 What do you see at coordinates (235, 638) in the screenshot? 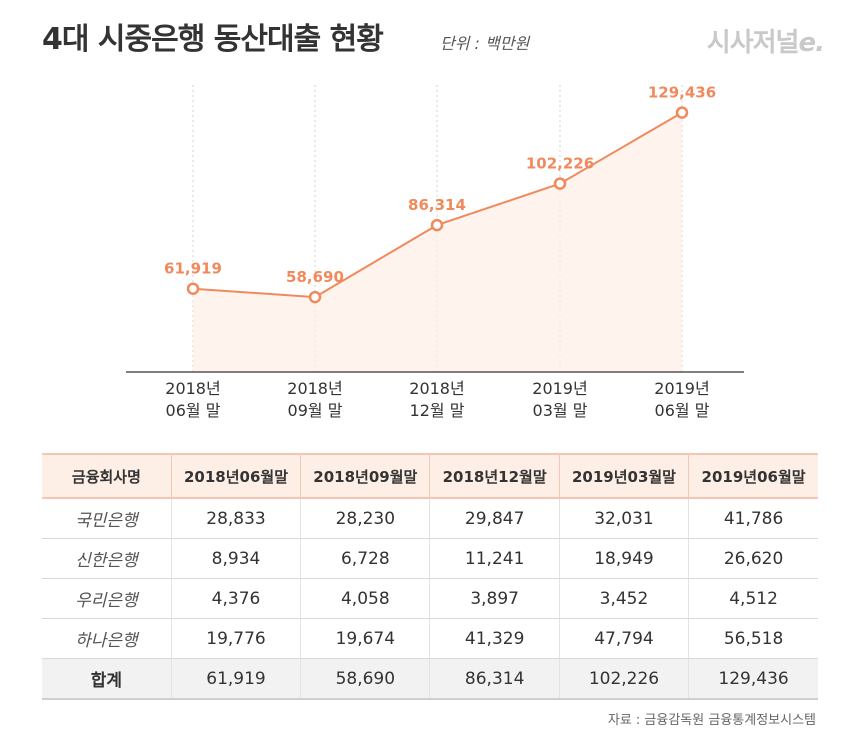
I see `table-cell: 19,776` at bounding box center [235, 638].